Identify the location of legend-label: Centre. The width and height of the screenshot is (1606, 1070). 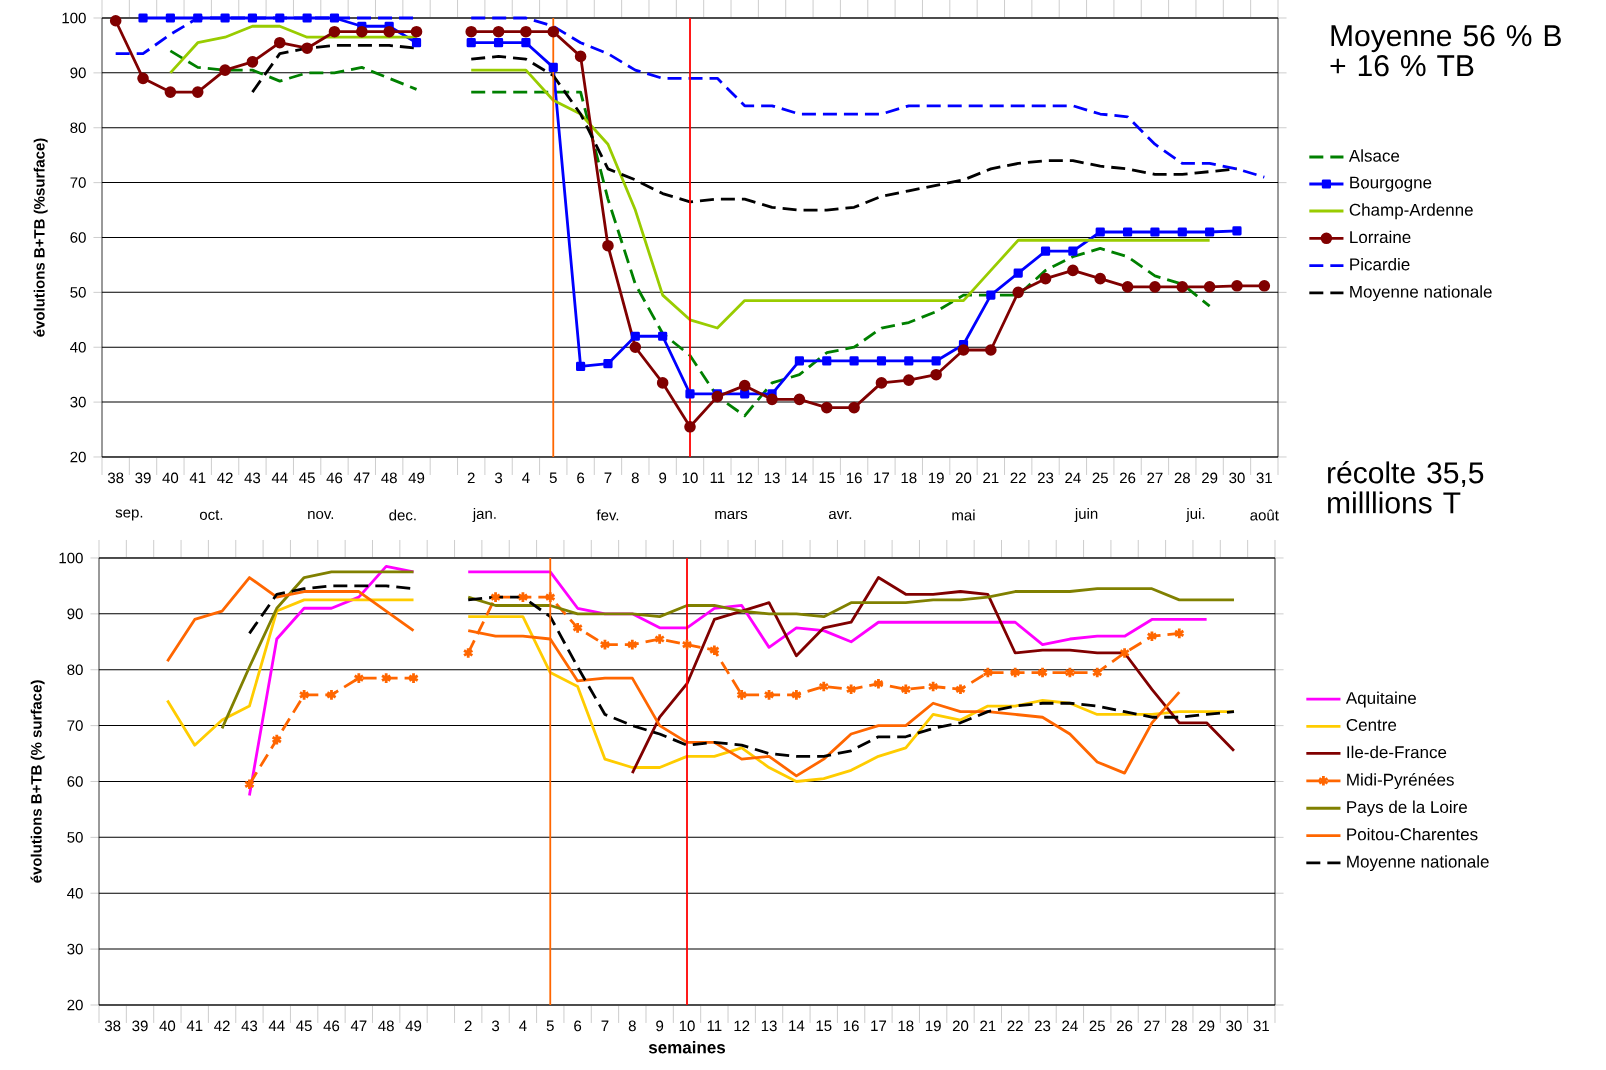
(1371, 724).